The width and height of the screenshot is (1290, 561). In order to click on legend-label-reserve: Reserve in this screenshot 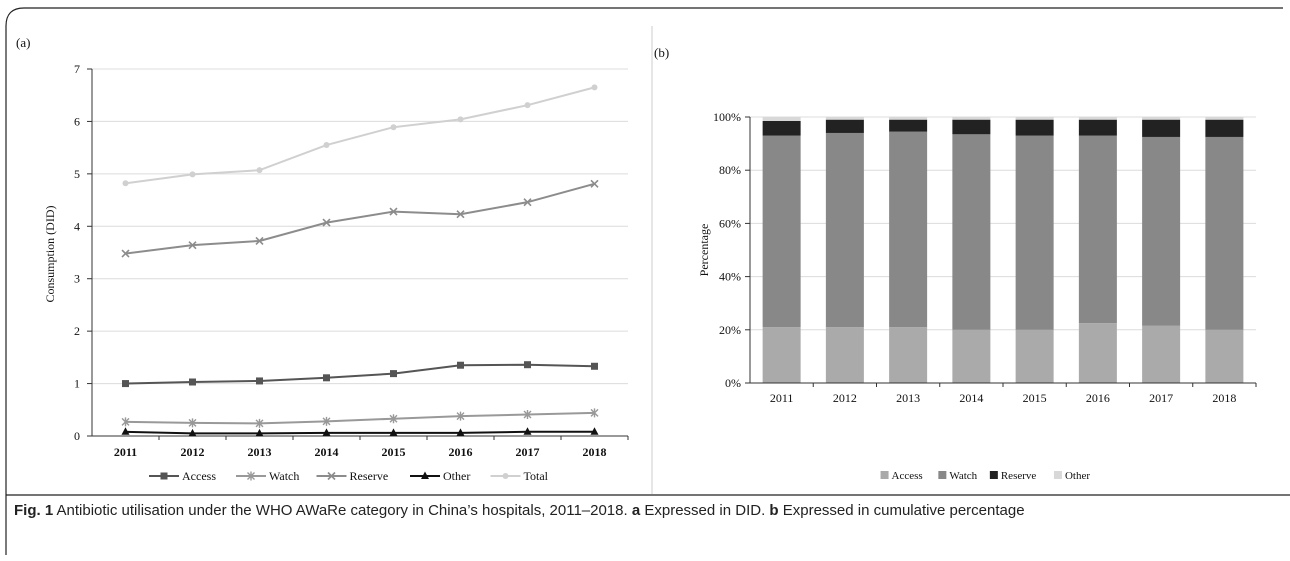, I will do `click(1019, 476)`.